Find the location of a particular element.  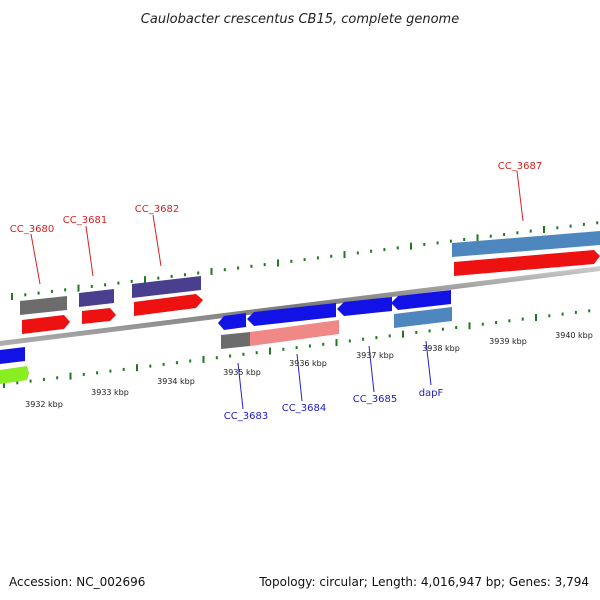

gene-dapf-gene-bar is located at coordinates (423, 317).